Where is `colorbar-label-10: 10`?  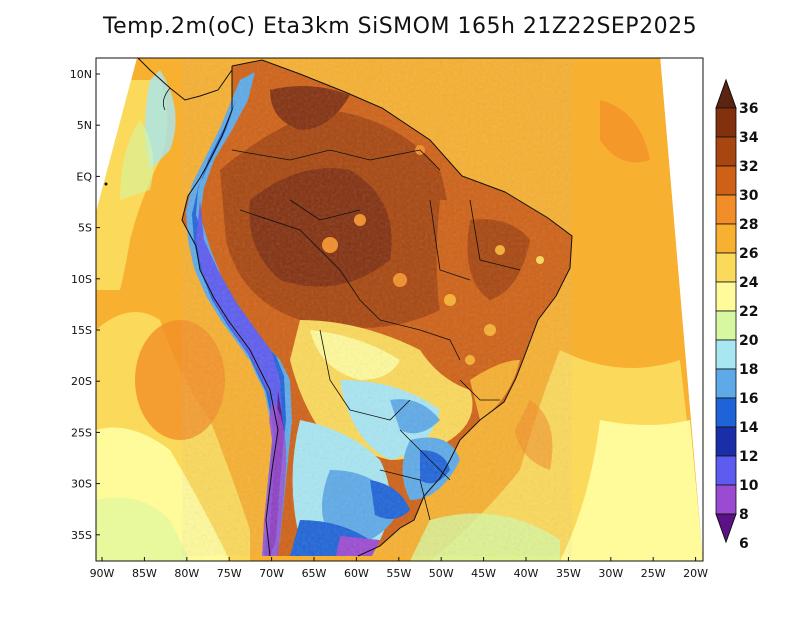 colorbar-label-10: 10 is located at coordinates (749, 486).